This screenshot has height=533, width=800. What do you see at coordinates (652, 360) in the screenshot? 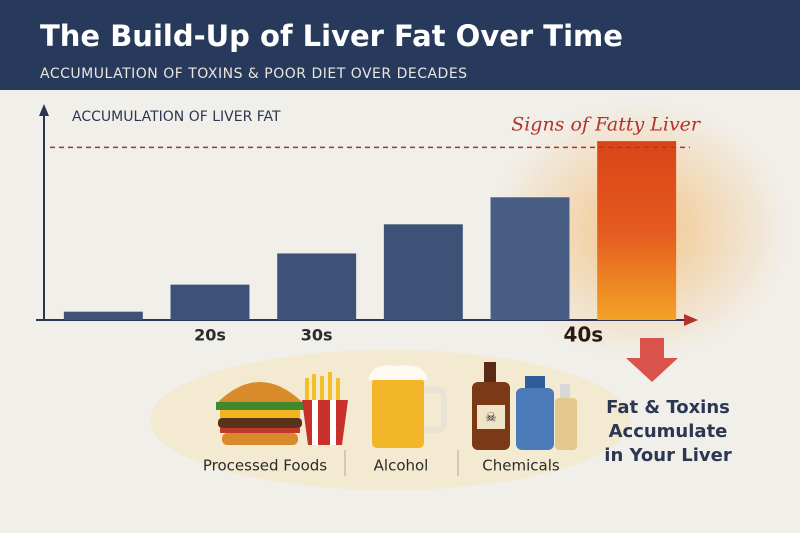
I see `down-arrow` at bounding box center [652, 360].